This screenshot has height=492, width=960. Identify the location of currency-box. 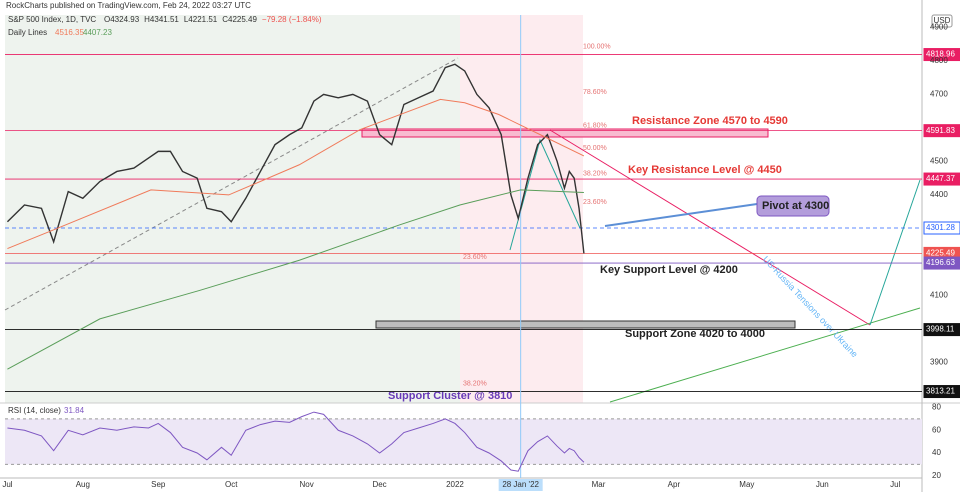
(942, 21).